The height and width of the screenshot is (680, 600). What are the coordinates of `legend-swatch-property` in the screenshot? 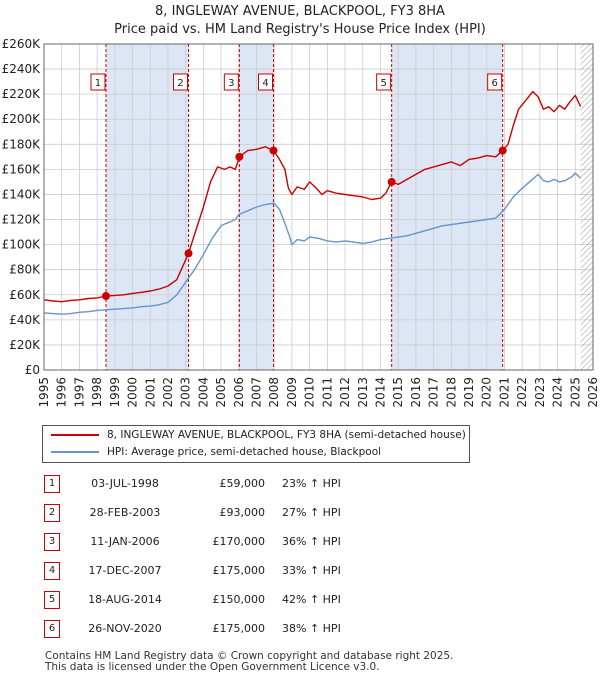 It's located at (75, 435).